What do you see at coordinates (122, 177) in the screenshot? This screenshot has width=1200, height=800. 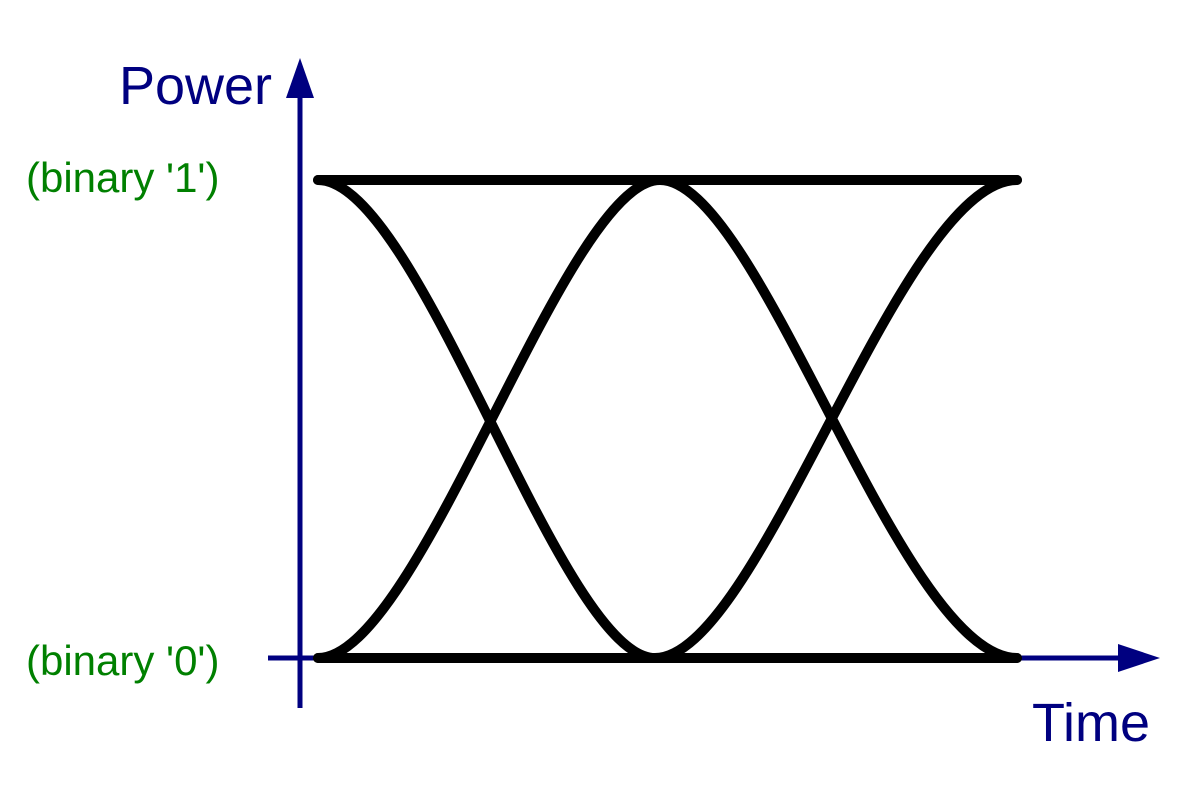 I see `binary-one-label: (binary '1')` at bounding box center [122, 177].